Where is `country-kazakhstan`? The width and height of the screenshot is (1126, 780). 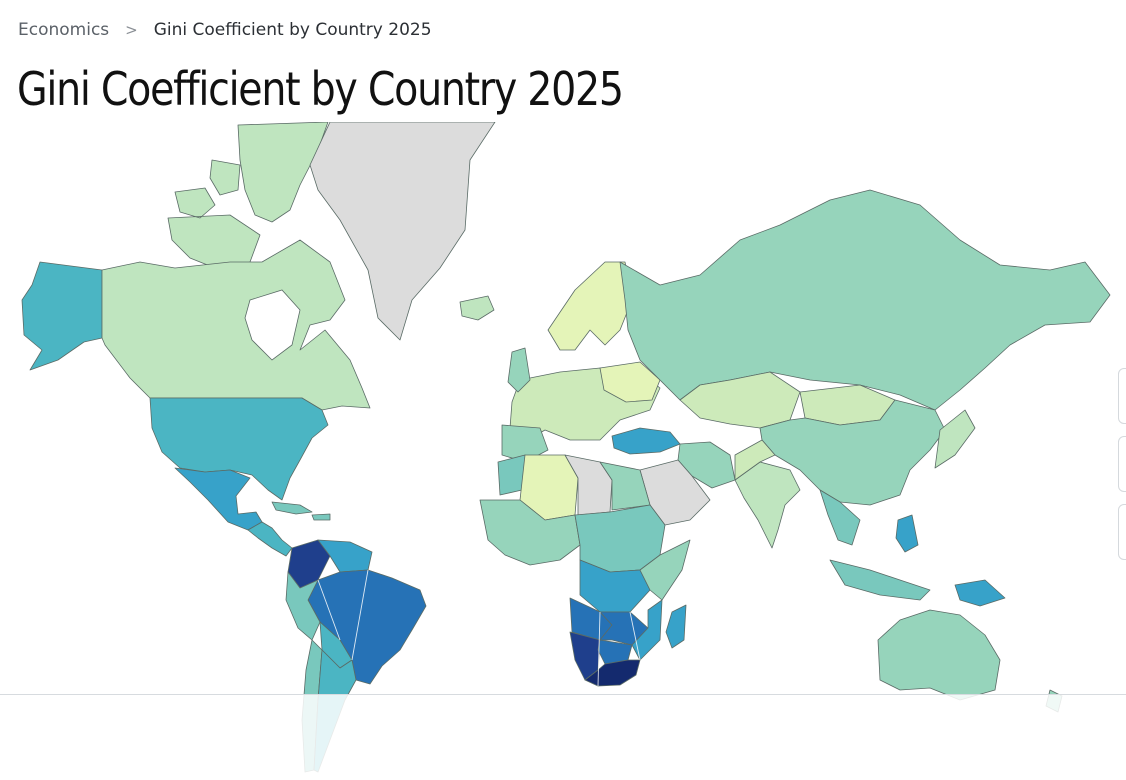 country-kazakhstan is located at coordinates (740, 400).